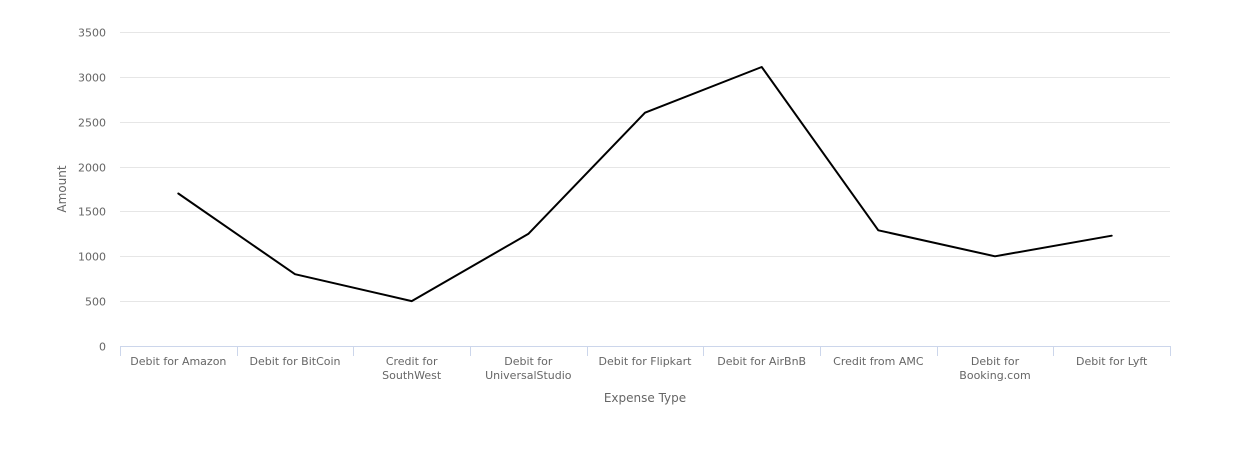  What do you see at coordinates (645, 398) in the screenshot?
I see `x-axis-title: Expense Type` at bounding box center [645, 398].